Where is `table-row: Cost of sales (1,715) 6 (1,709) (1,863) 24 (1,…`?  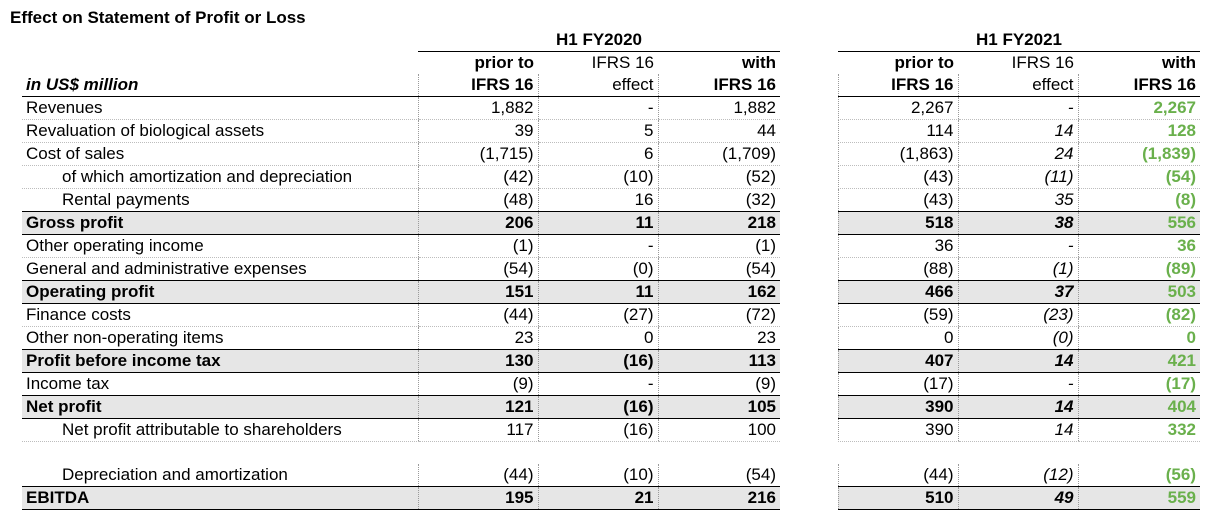 table-row: Cost of sales (1,715) 6 (1,709) (1,863) 24 (1,… is located at coordinates (611, 154).